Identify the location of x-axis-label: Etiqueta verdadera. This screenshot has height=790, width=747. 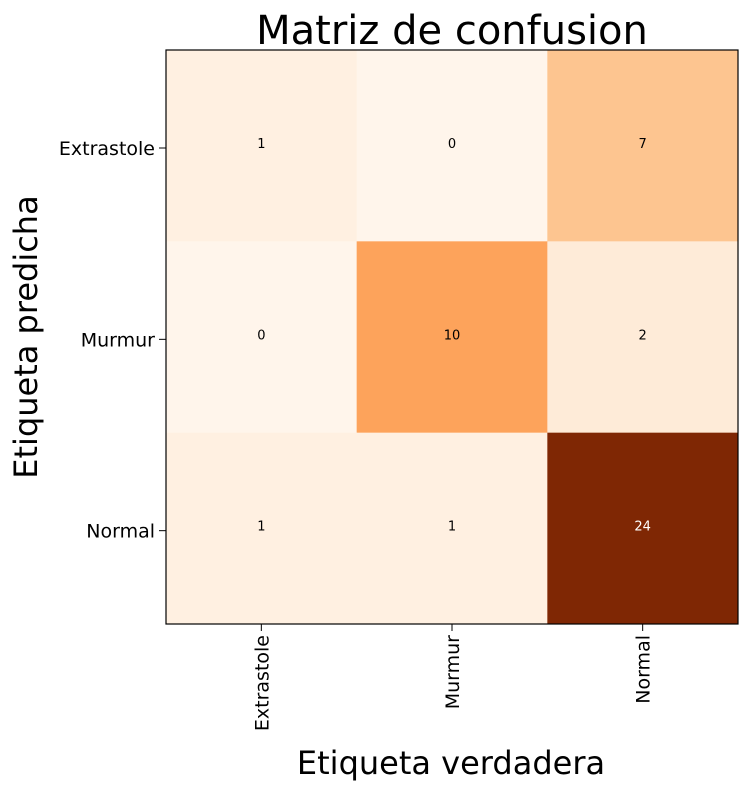
(451, 763).